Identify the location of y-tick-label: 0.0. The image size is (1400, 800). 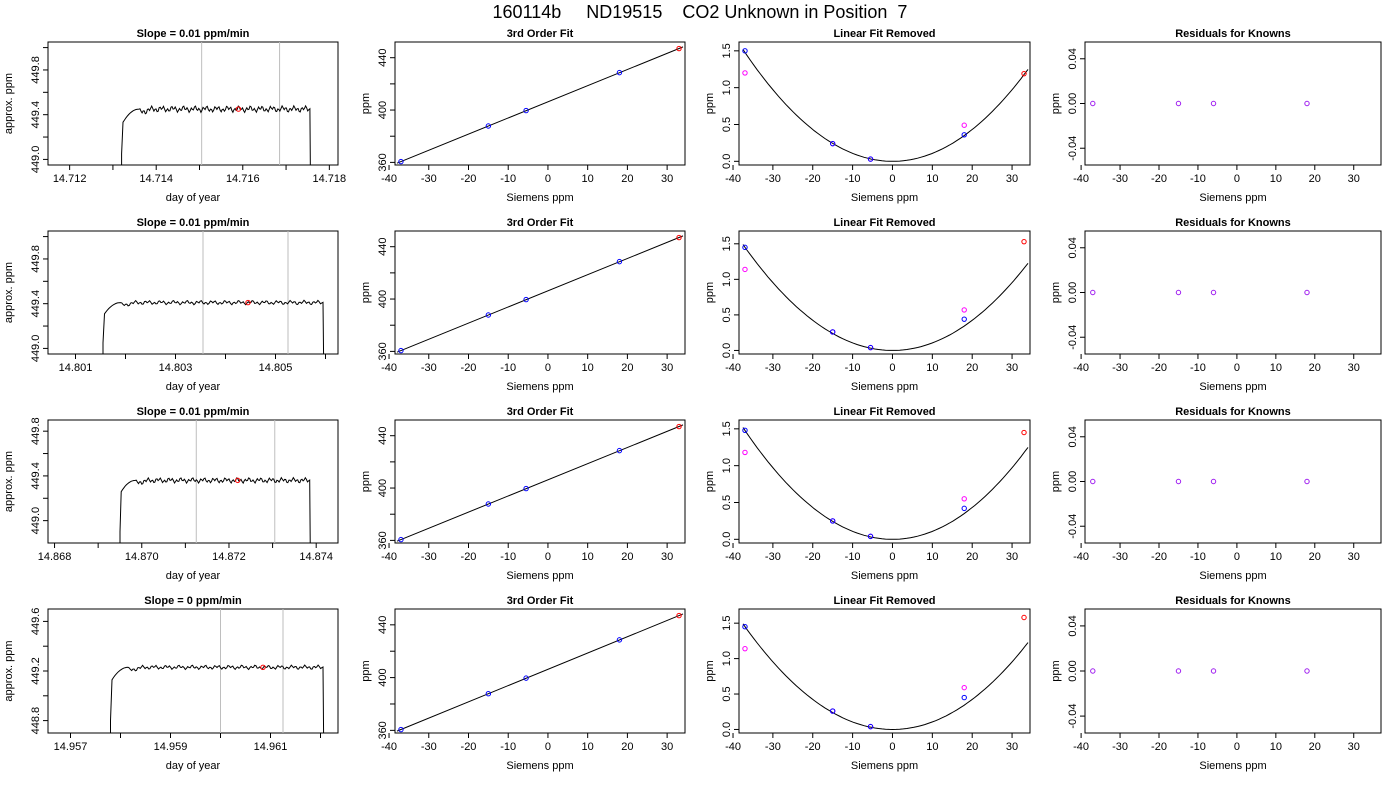
(727, 161).